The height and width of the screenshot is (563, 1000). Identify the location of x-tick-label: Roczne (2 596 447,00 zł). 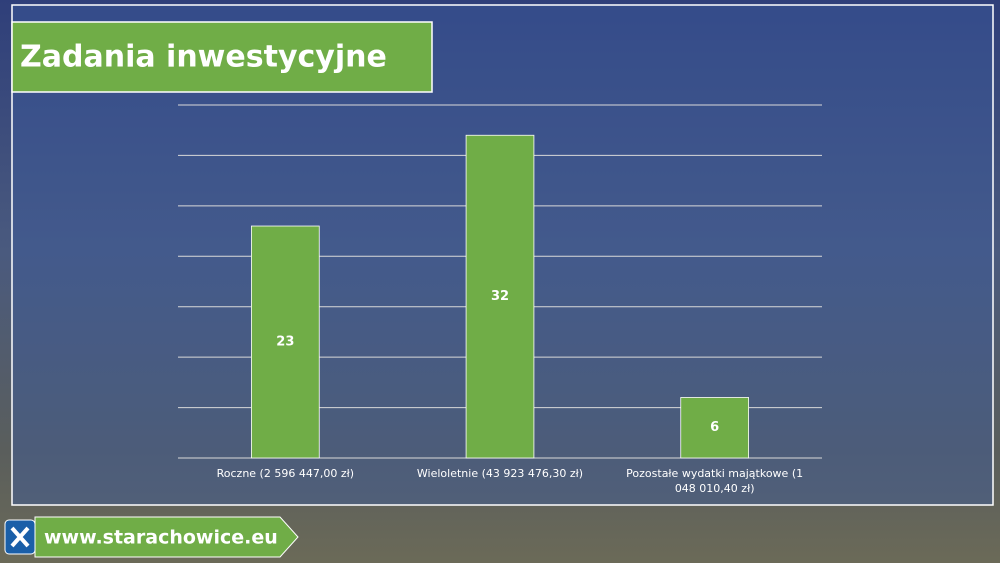
(285, 473).